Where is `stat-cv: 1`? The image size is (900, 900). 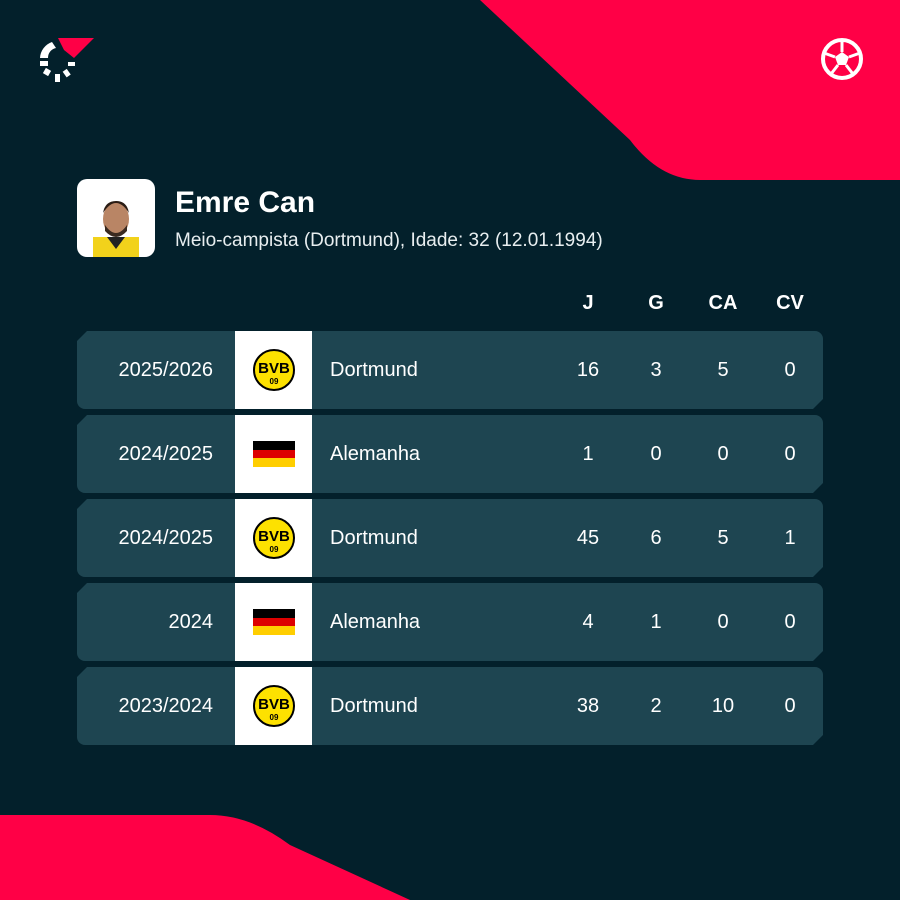 stat-cv: 1 is located at coordinates (790, 538).